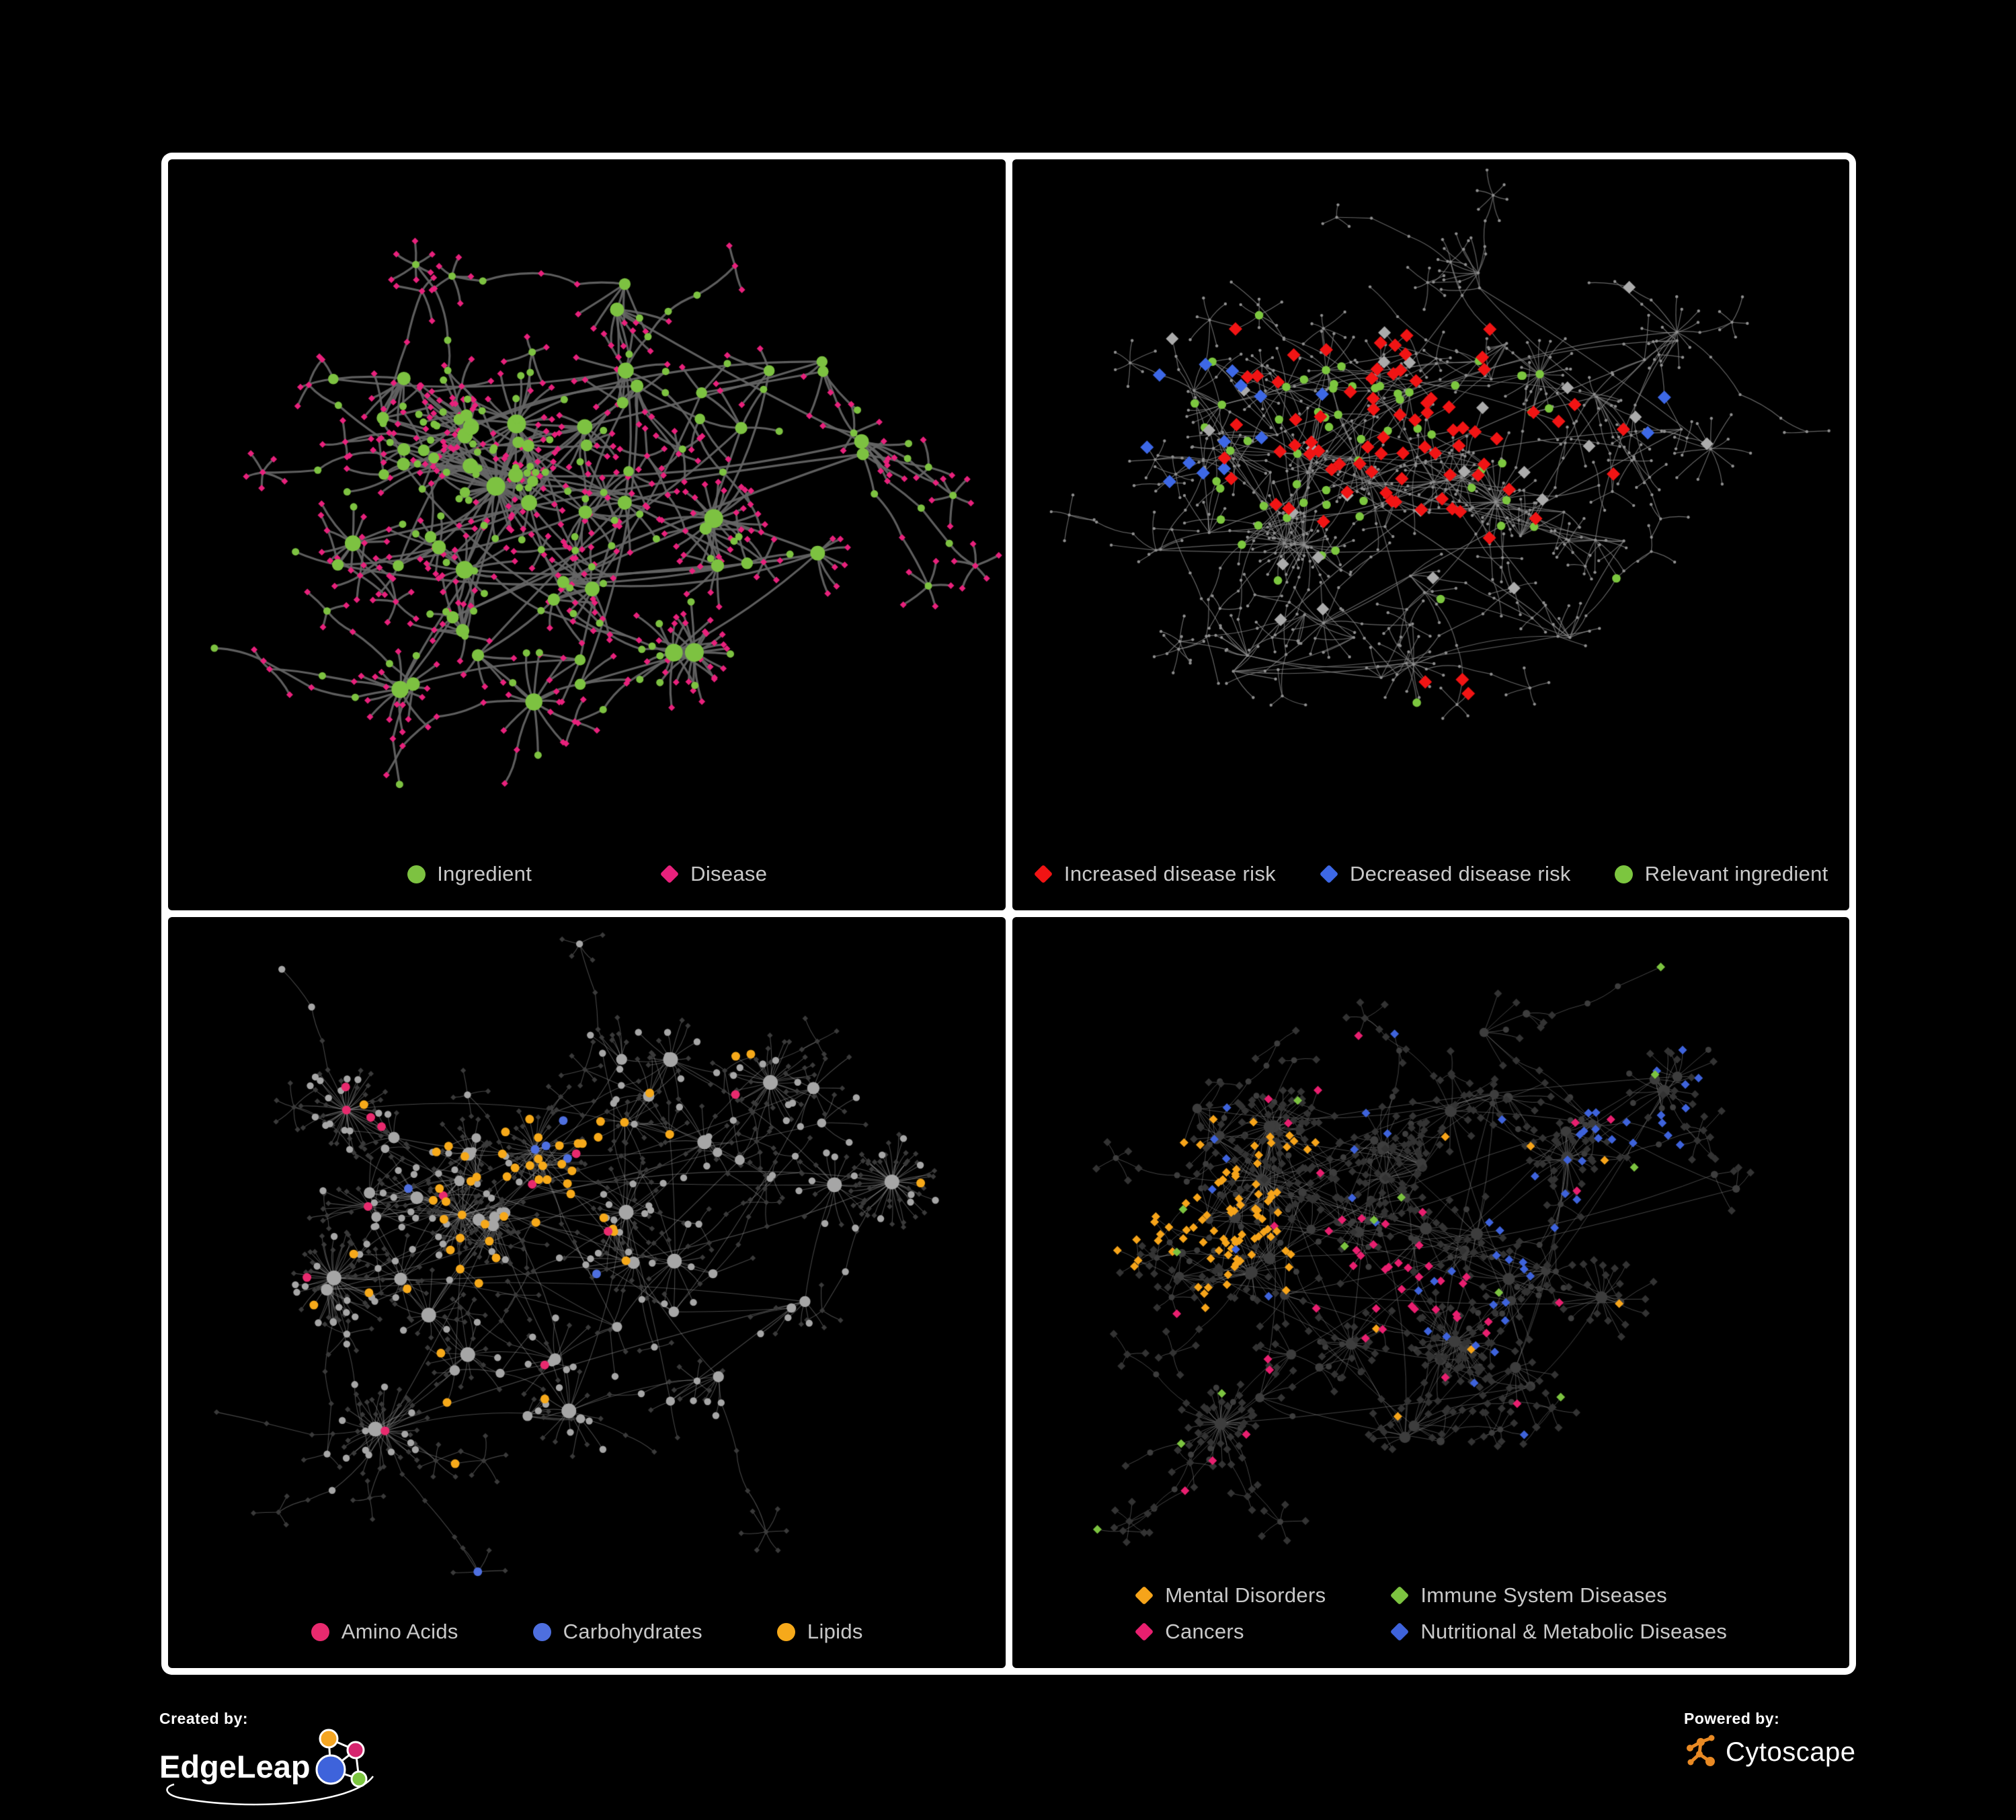 Image resolution: width=2016 pixels, height=1820 pixels. Describe the element at coordinates (399, 1631) in the screenshot. I see `legend-label: Amino Acids` at that location.